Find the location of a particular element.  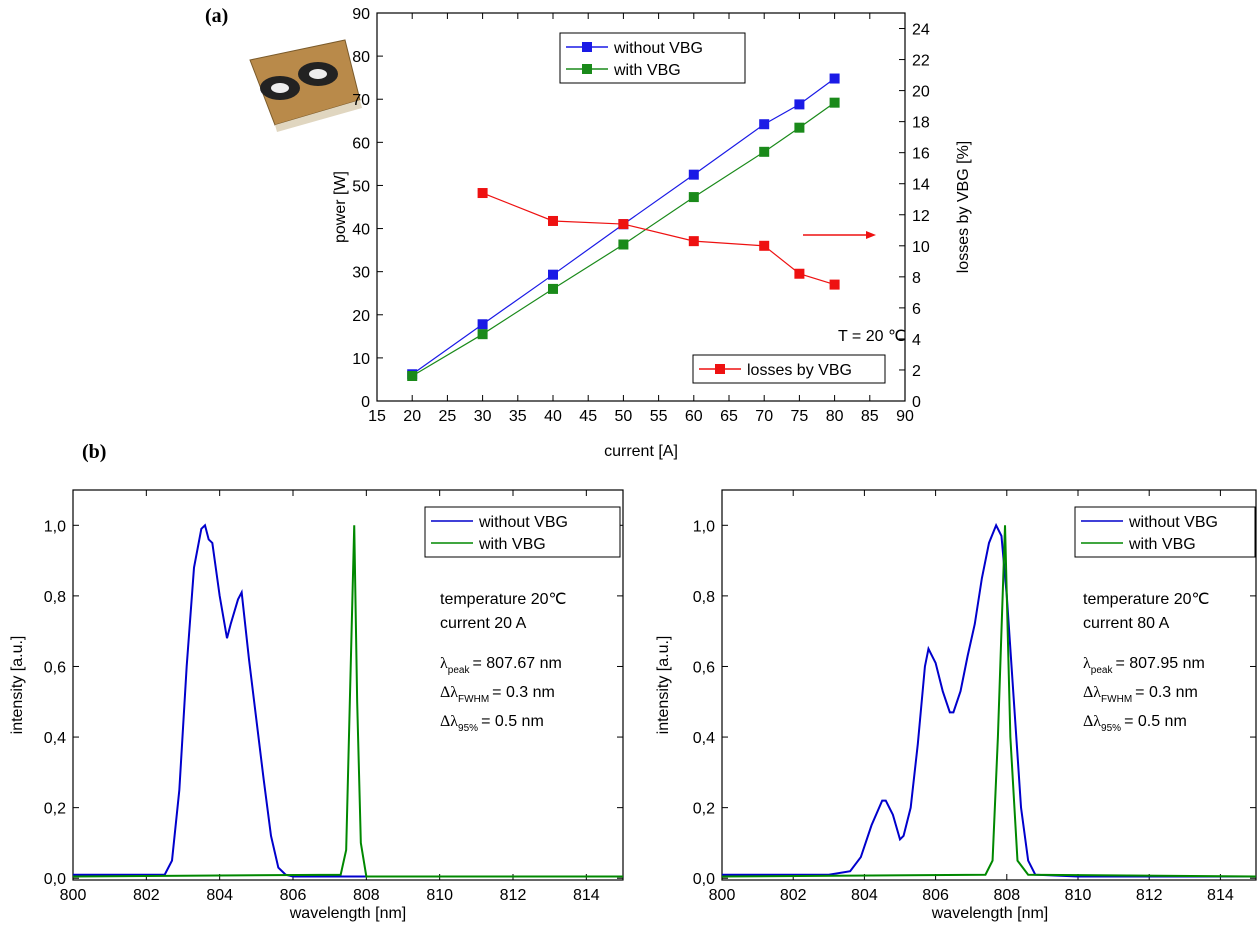

x-tick-label: 810 is located at coordinates (1078, 895).